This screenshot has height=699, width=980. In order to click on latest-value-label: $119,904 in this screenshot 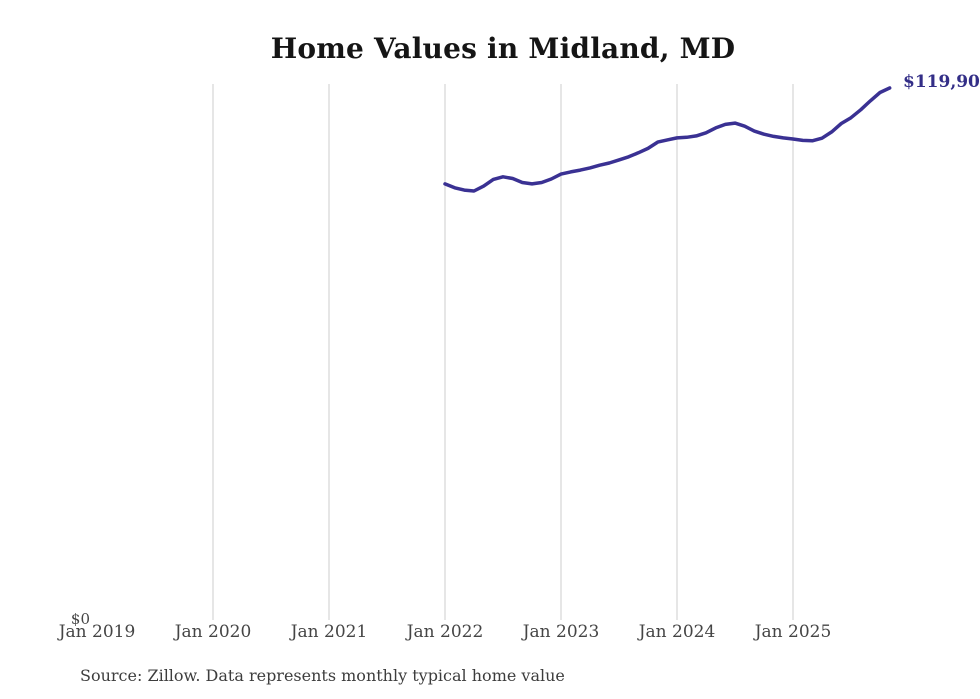, I will do `click(941, 82)`.